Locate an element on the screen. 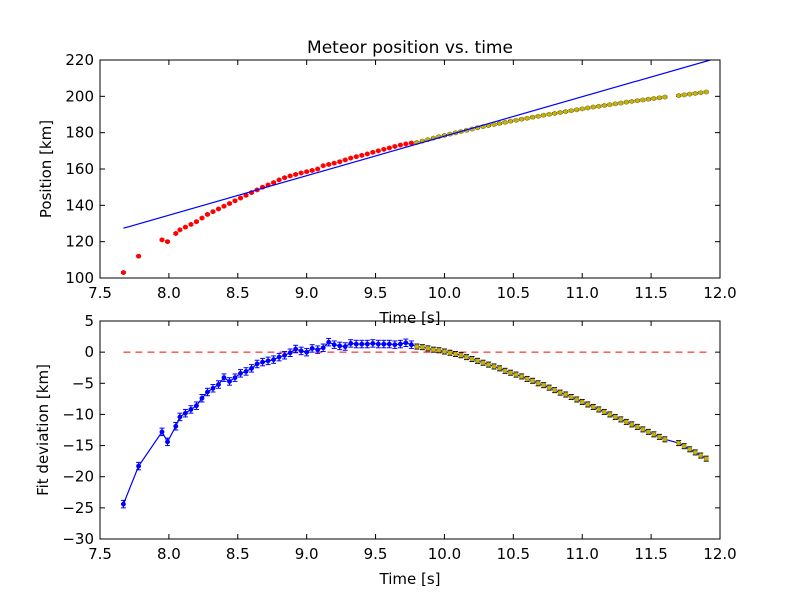  deviation-chart-x-tick-label: 12.0 is located at coordinates (719, 554).